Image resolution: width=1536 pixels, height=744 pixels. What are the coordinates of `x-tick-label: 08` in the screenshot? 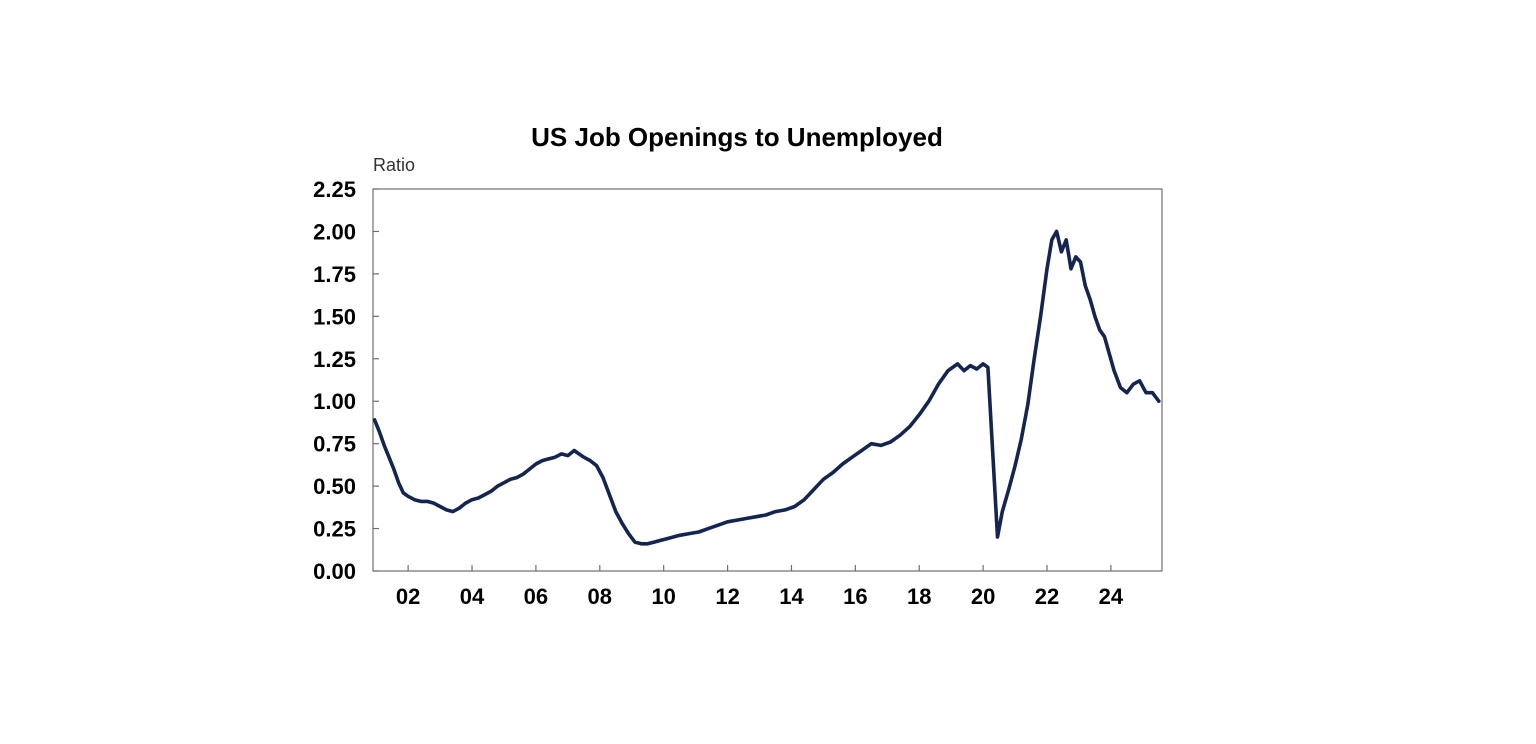 It's located at (600, 596).